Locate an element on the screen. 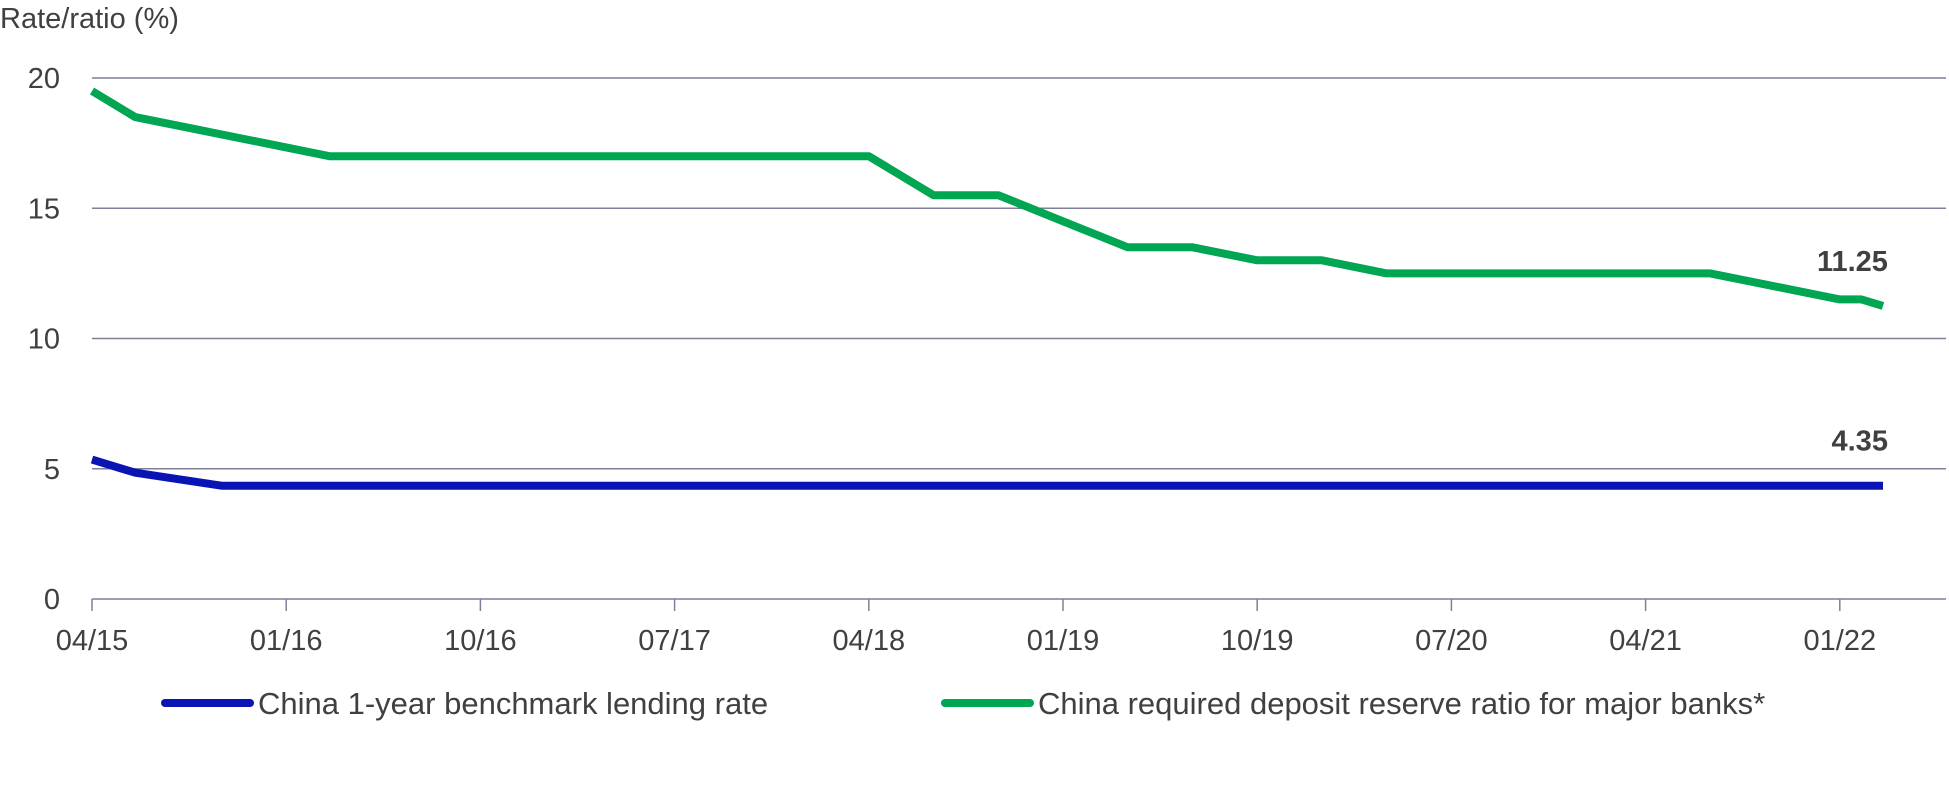 Image resolution: width=1949 pixels, height=800 pixels. x-tick-label: 04/18 is located at coordinates (869, 641).